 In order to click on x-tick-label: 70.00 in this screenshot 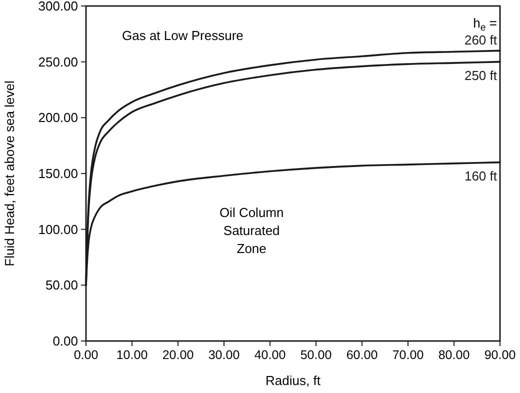, I will do `click(408, 355)`.